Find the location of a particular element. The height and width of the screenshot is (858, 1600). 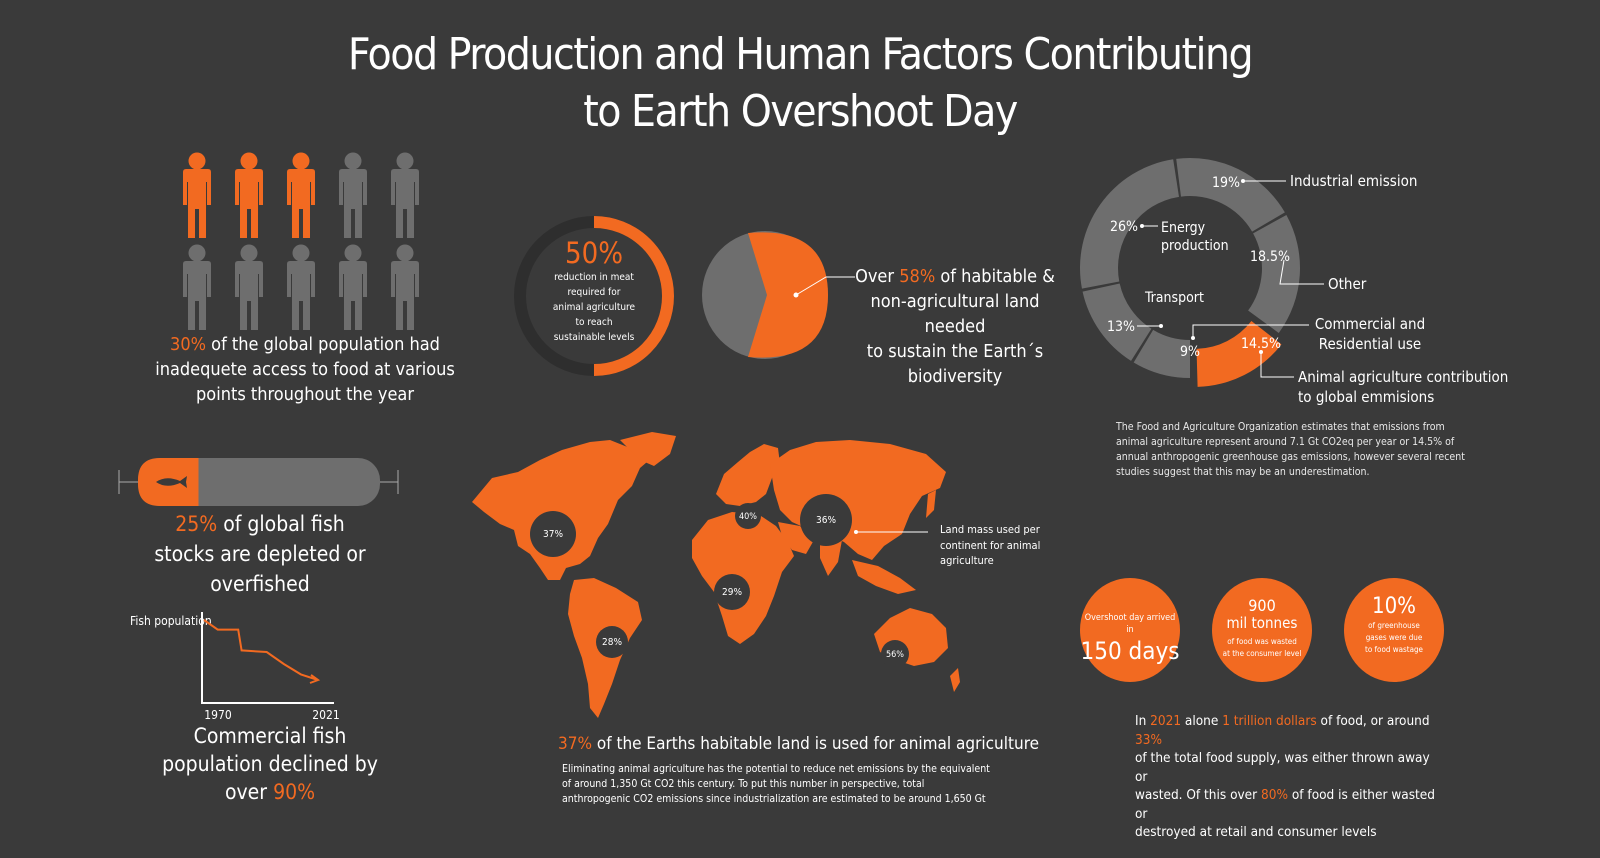

bubble-oceania is located at coordinates (895, 654).